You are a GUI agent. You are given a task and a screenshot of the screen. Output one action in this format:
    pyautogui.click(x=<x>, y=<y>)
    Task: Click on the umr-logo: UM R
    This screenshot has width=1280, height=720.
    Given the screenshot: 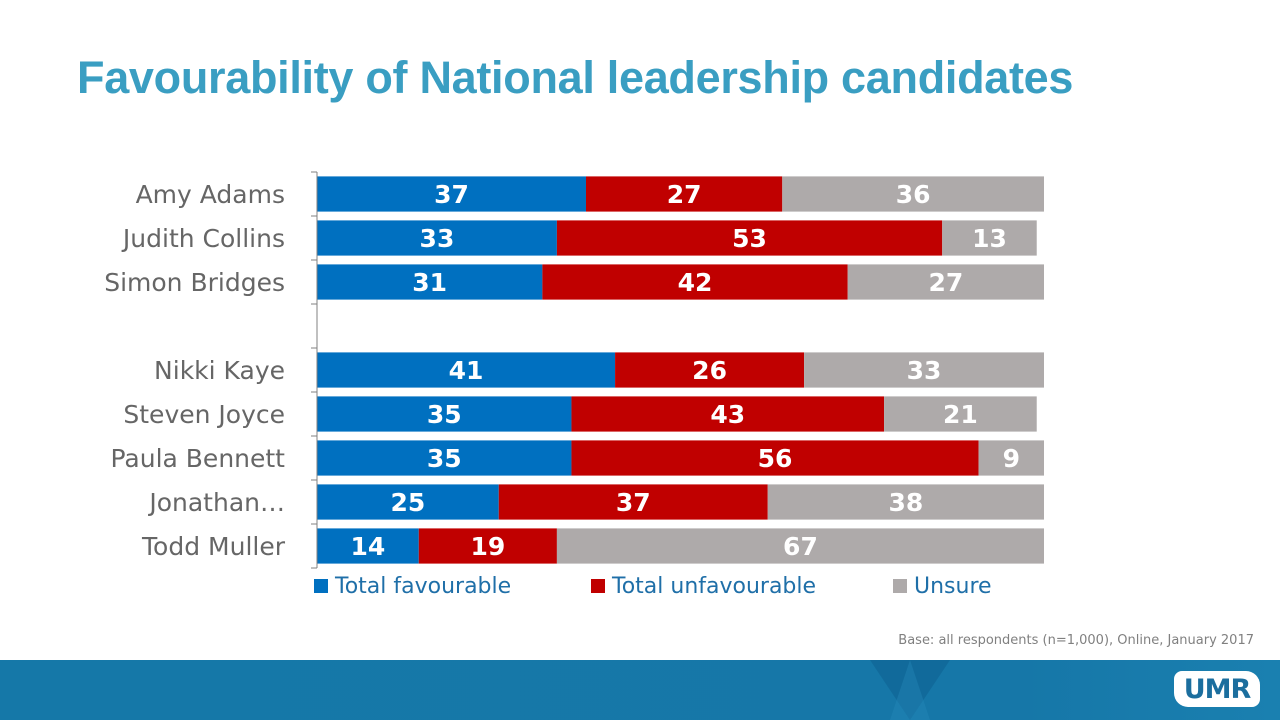 What is the action you would take?
    pyautogui.click(x=1217, y=689)
    